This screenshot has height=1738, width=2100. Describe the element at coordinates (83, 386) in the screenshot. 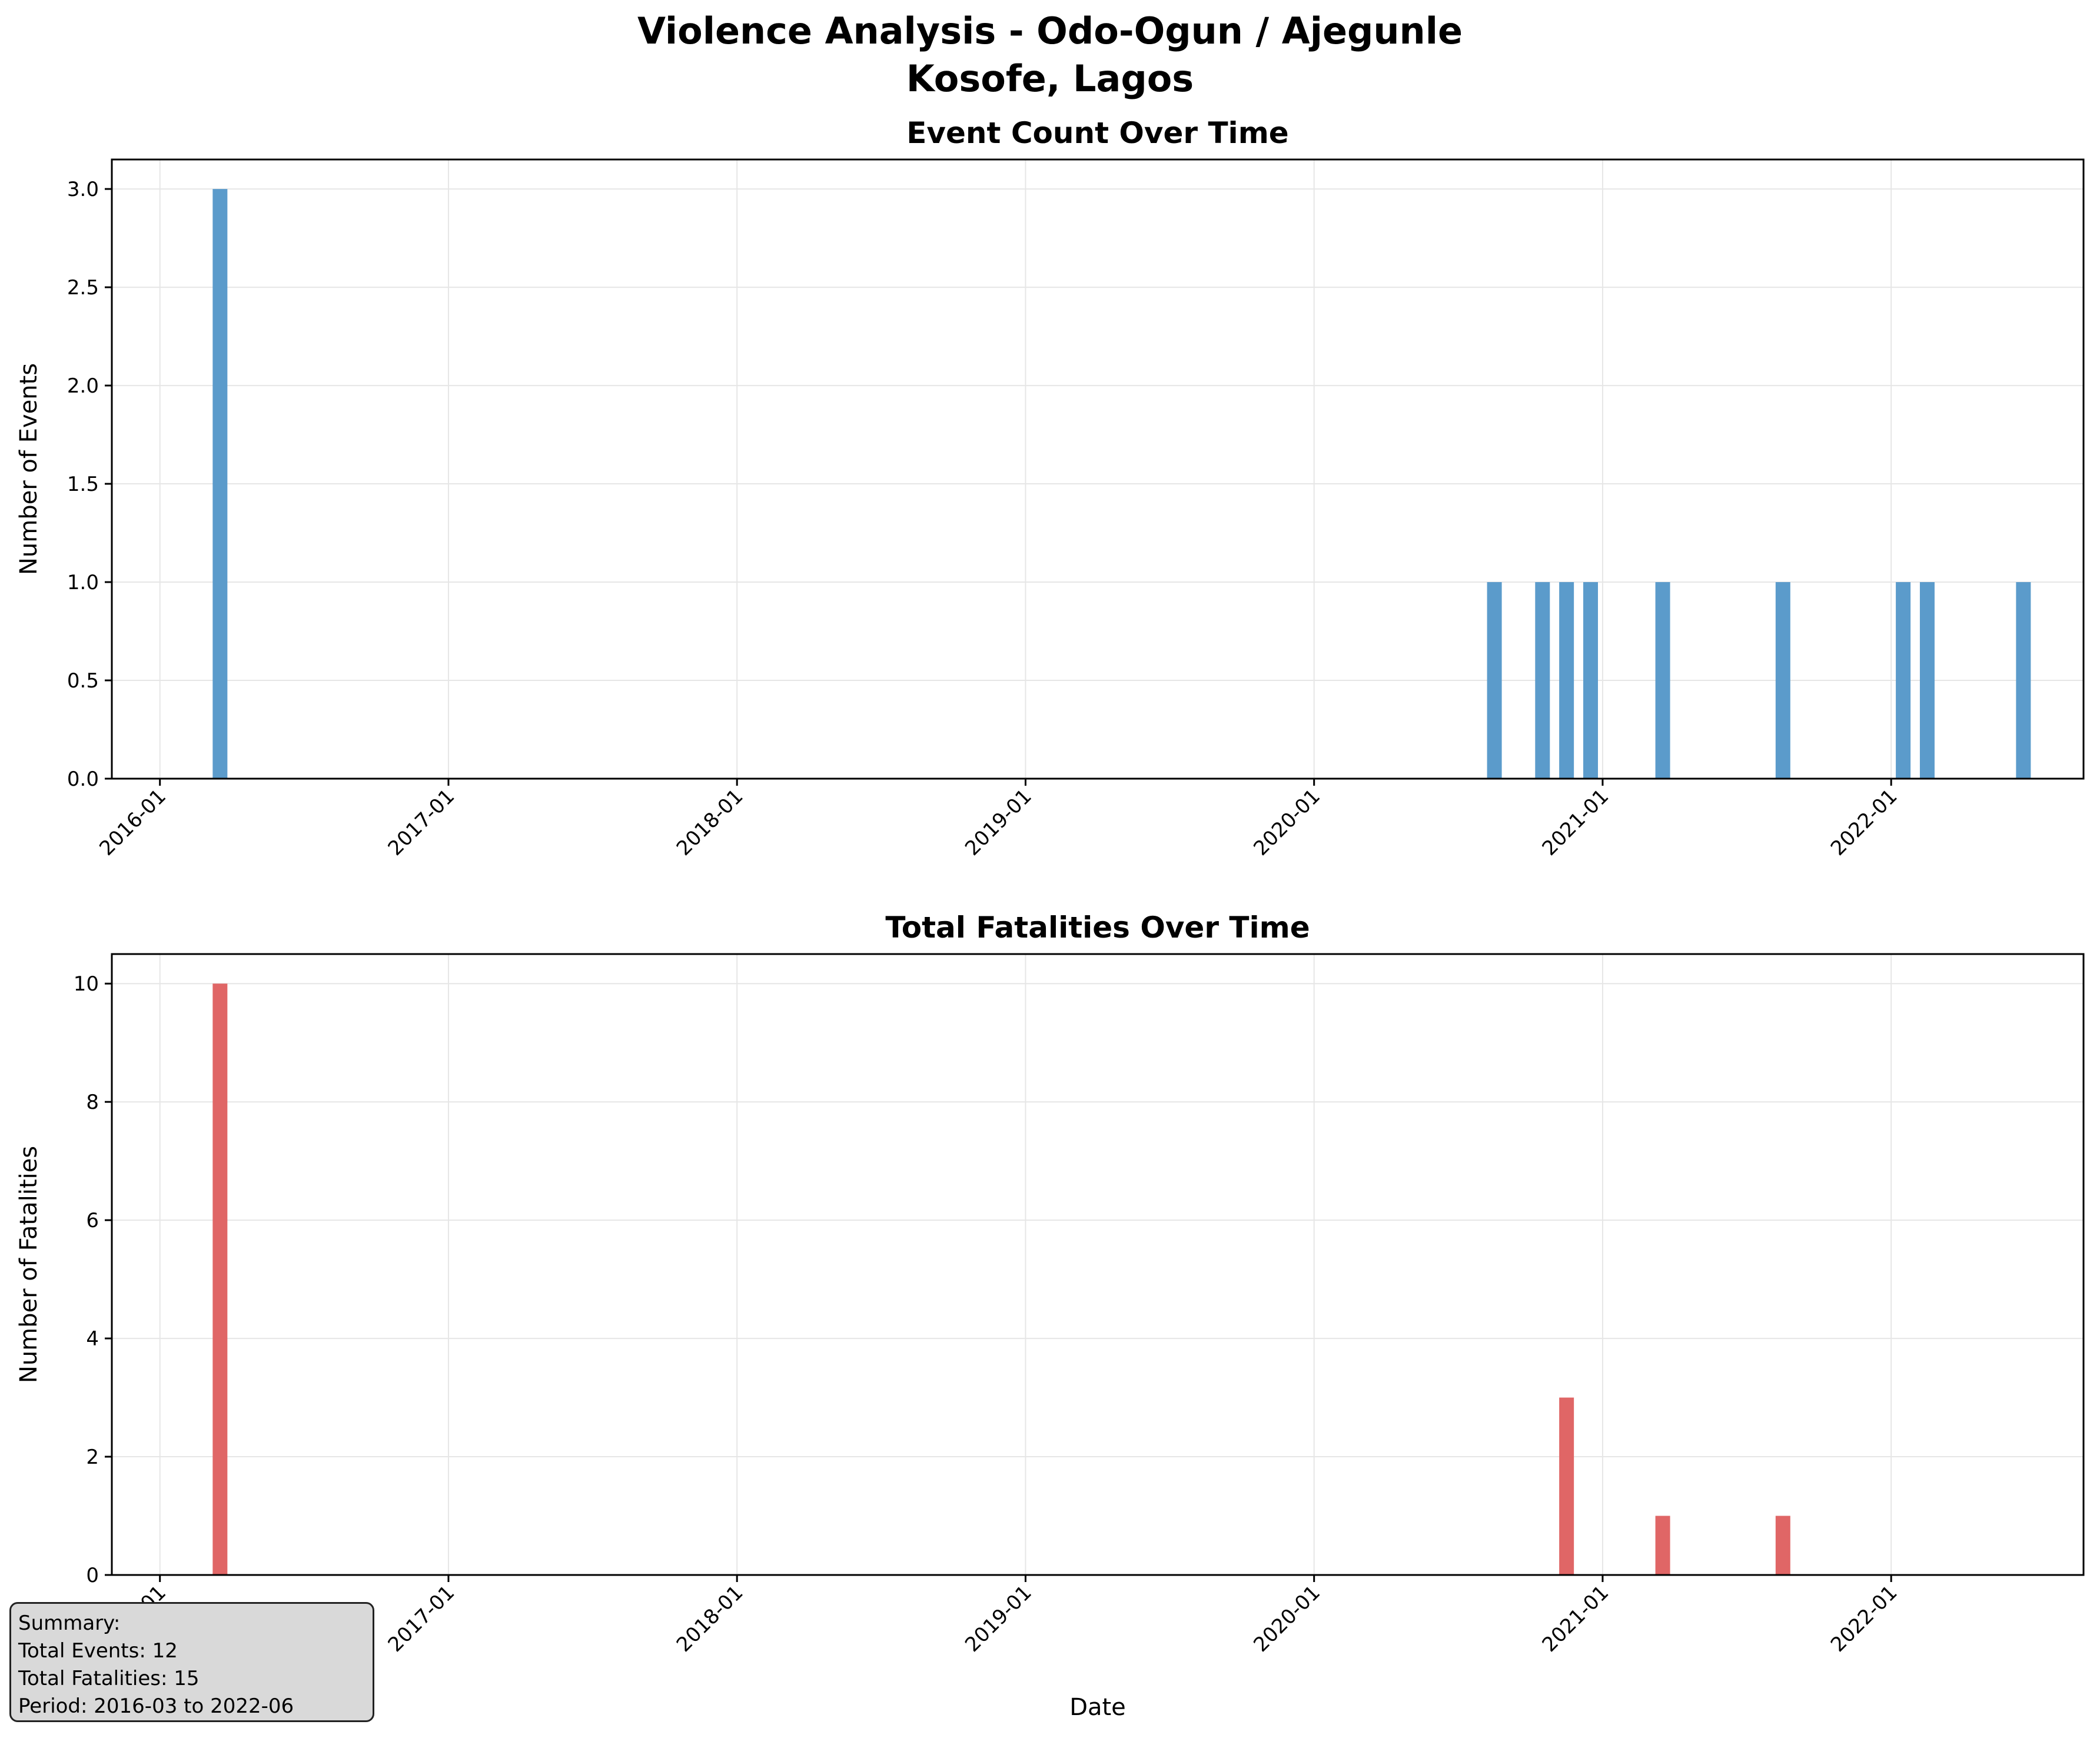

I see `event-count-ytick-label: 2.0` at that location.